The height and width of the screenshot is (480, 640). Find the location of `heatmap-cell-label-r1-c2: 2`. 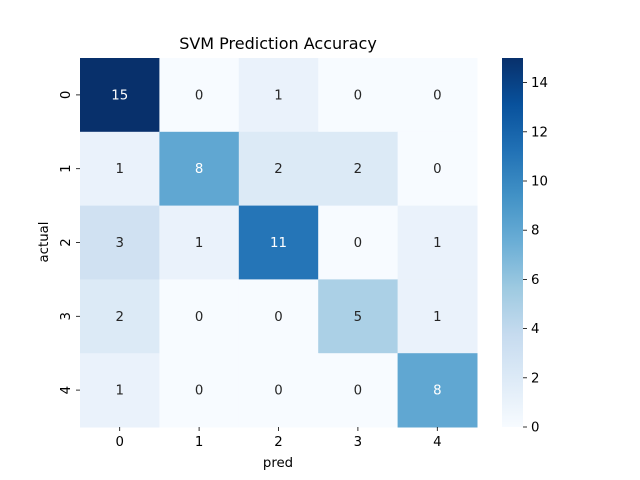

heatmap-cell-label-r1-c2: 2 is located at coordinates (278, 169).